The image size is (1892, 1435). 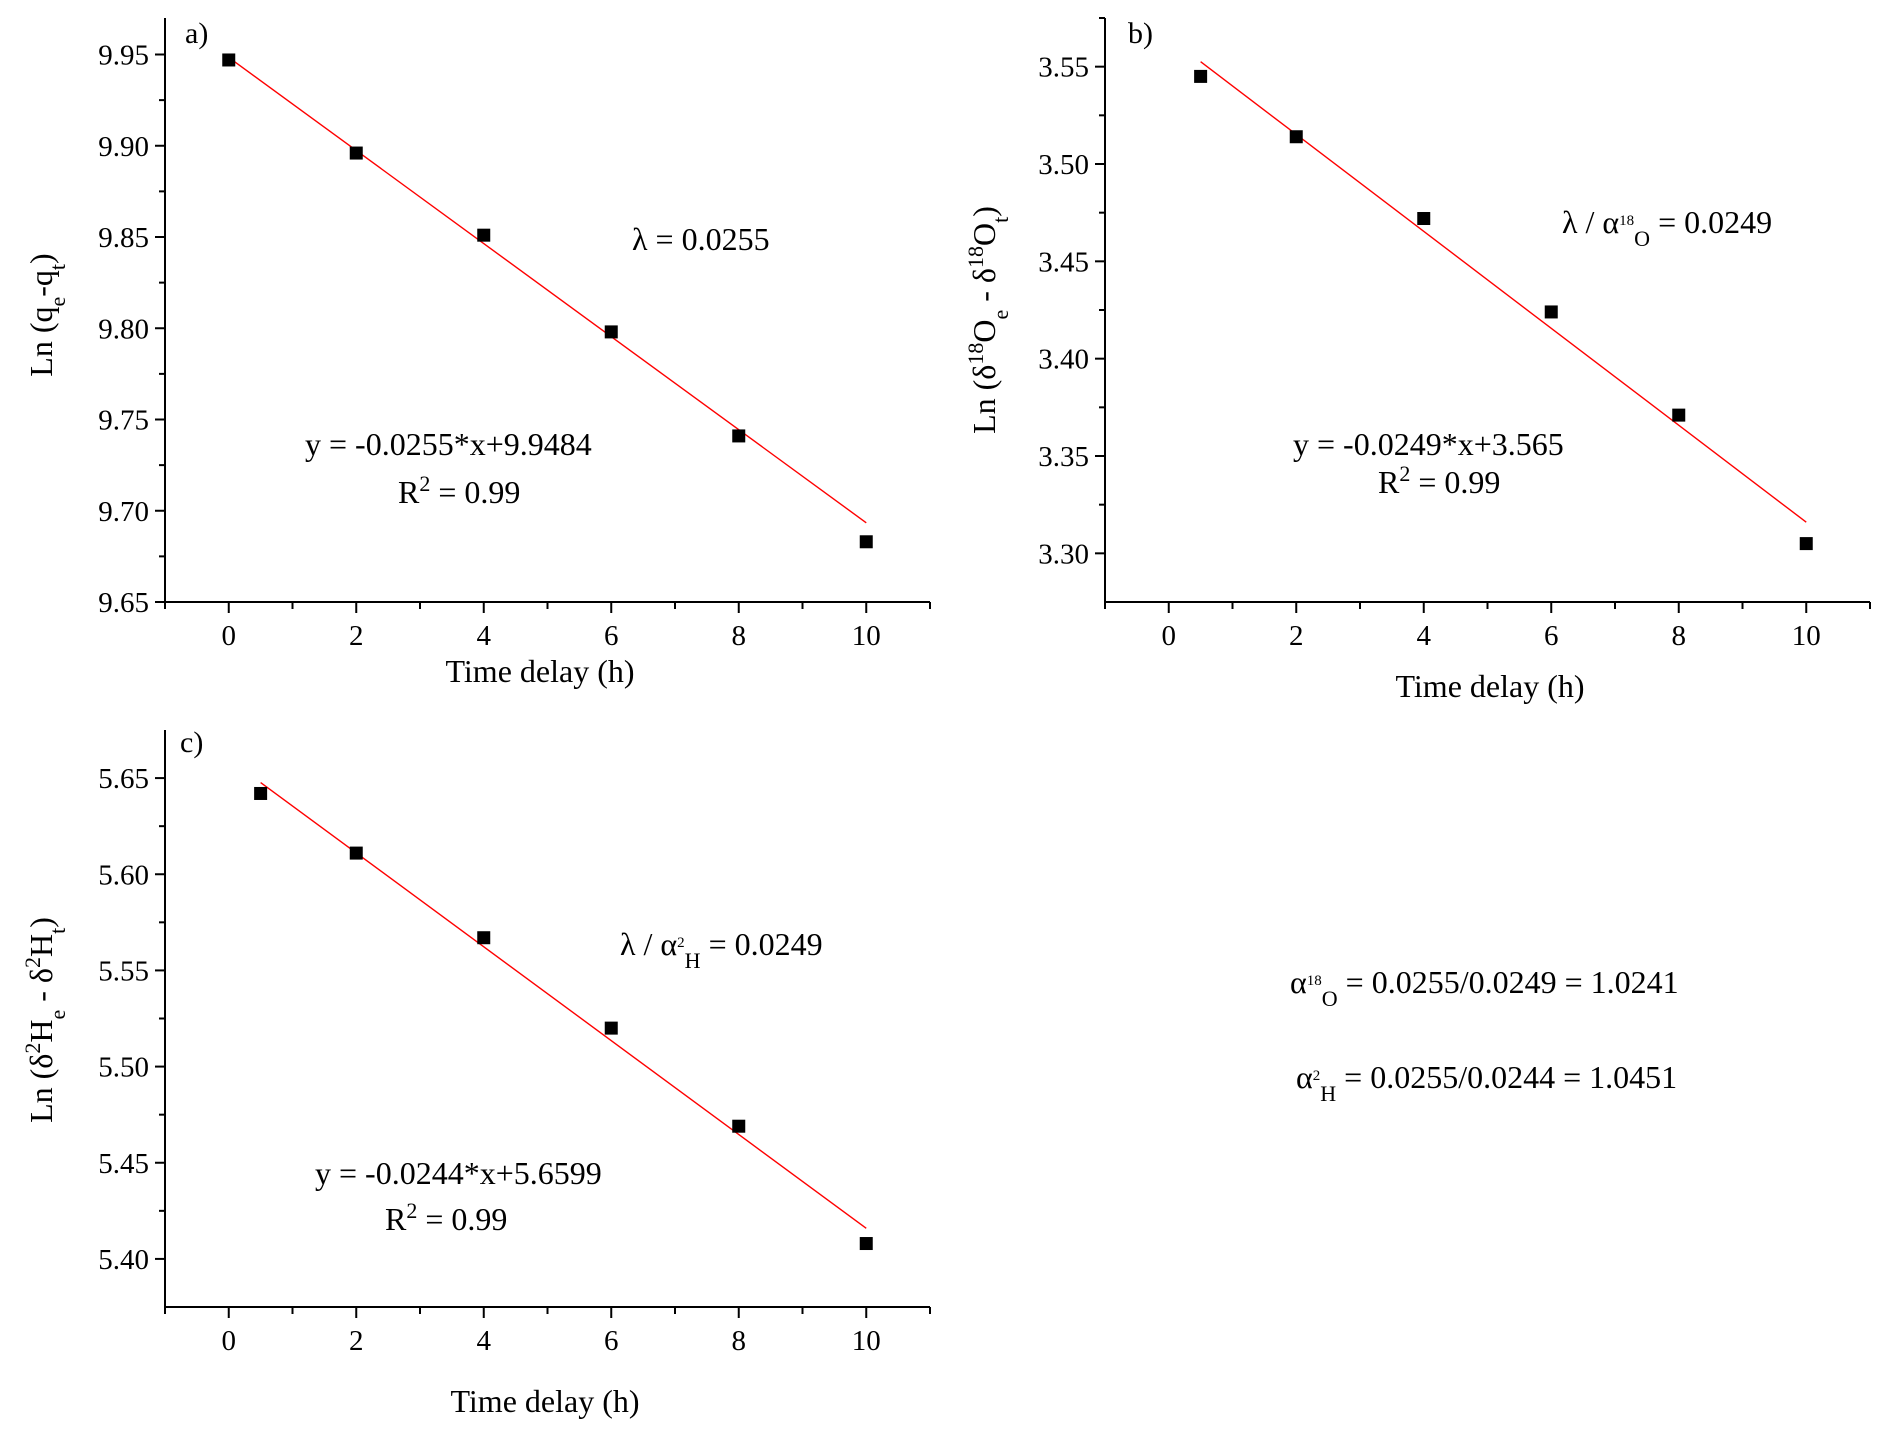 I want to click on y-tick-label-c: 5.40, so click(x=123, y=1260).